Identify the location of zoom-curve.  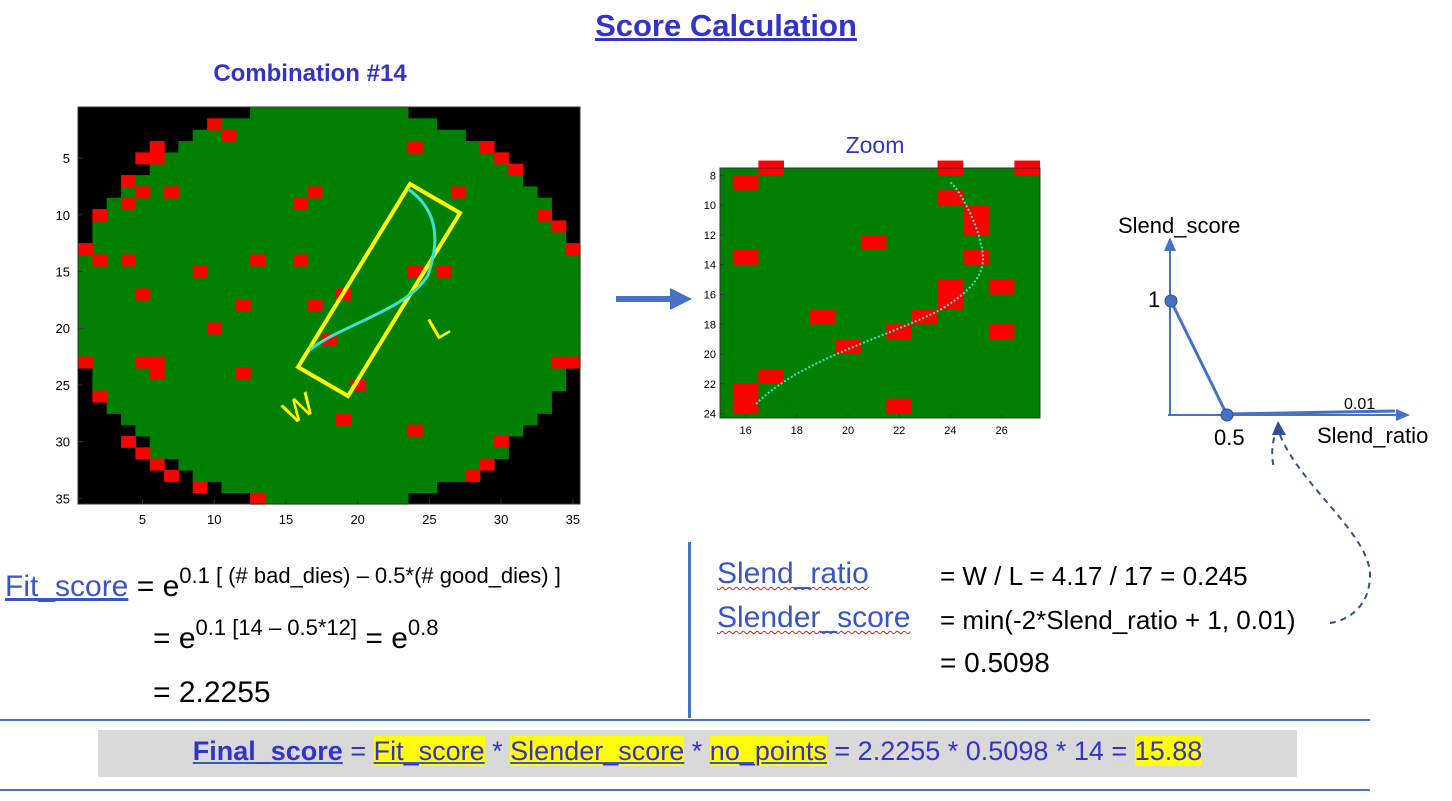
(870, 293).